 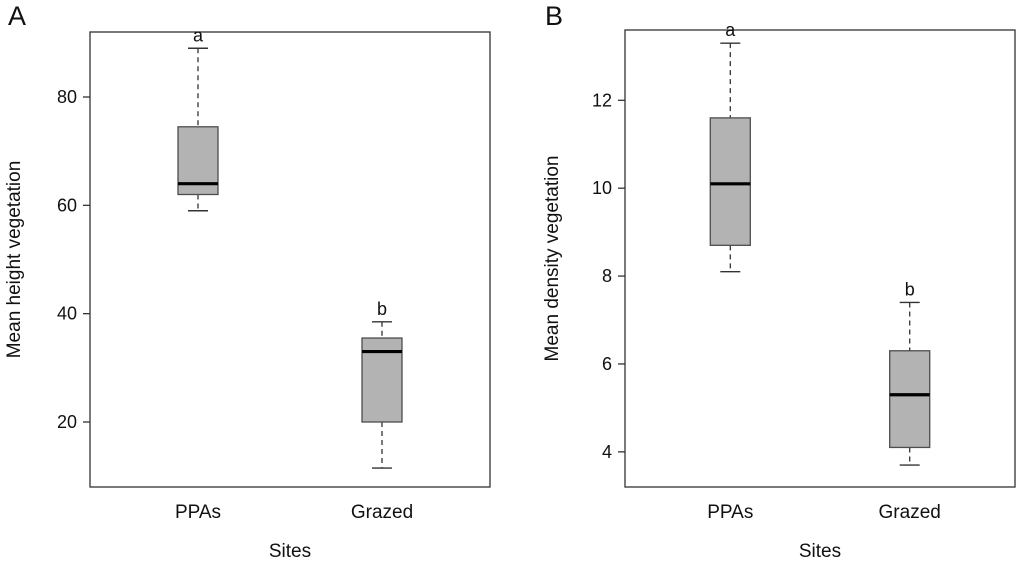 What do you see at coordinates (67, 422) in the screenshot?
I see `y-tick-label: 20` at bounding box center [67, 422].